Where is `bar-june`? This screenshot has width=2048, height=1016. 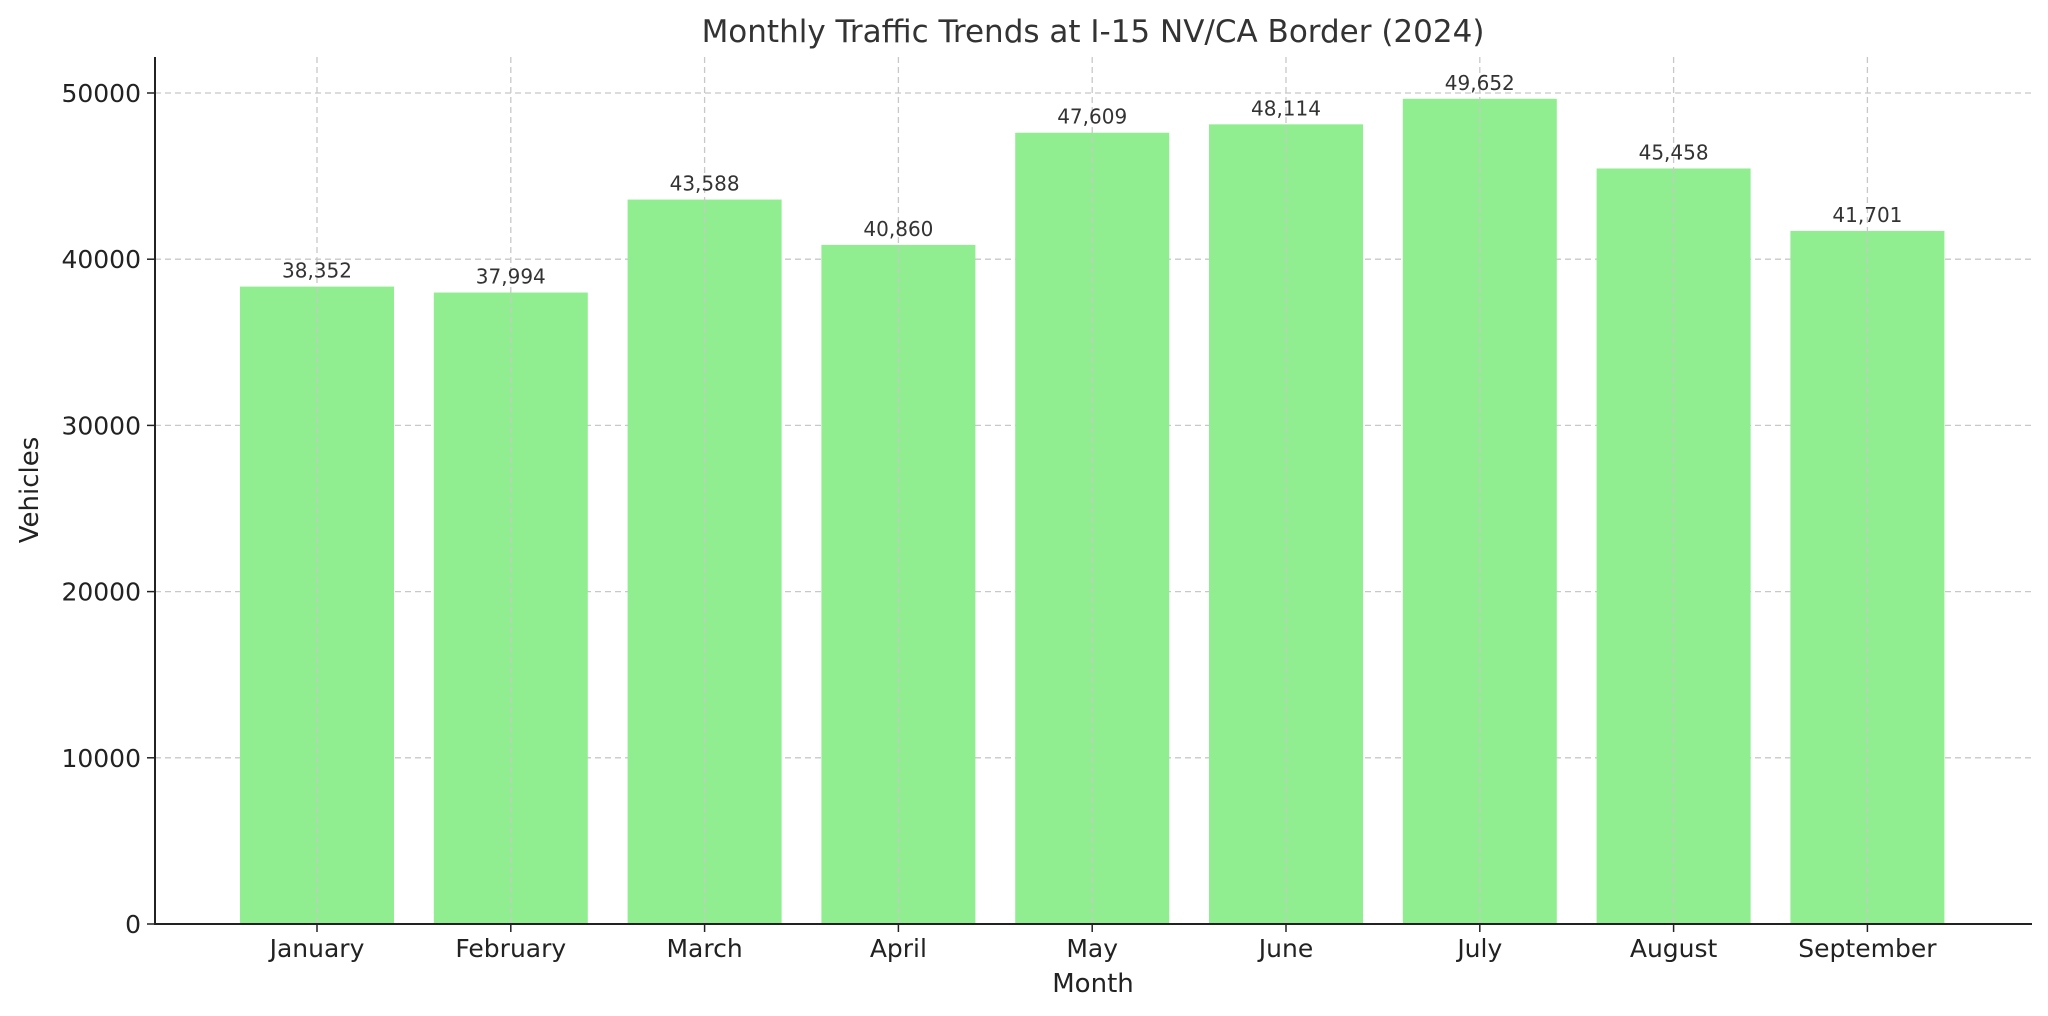 bar-june is located at coordinates (1286, 524).